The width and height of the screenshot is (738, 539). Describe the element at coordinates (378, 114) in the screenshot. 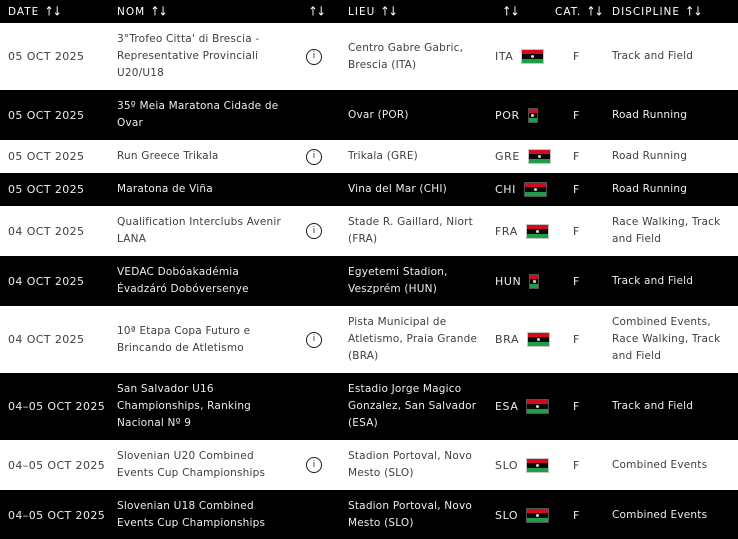

I see `event-venue: Ovar (POR)` at that location.